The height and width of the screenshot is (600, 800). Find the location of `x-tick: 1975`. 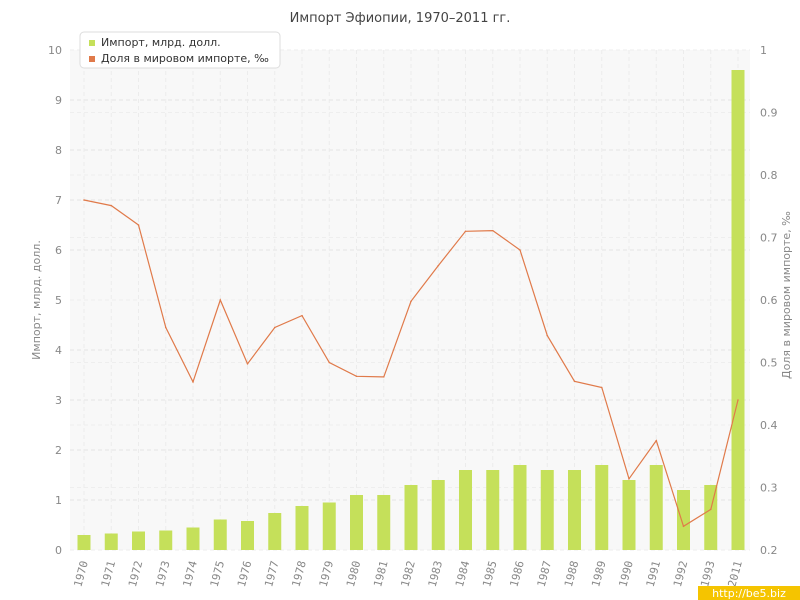

x-tick: 1975 is located at coordinates (217, 573).